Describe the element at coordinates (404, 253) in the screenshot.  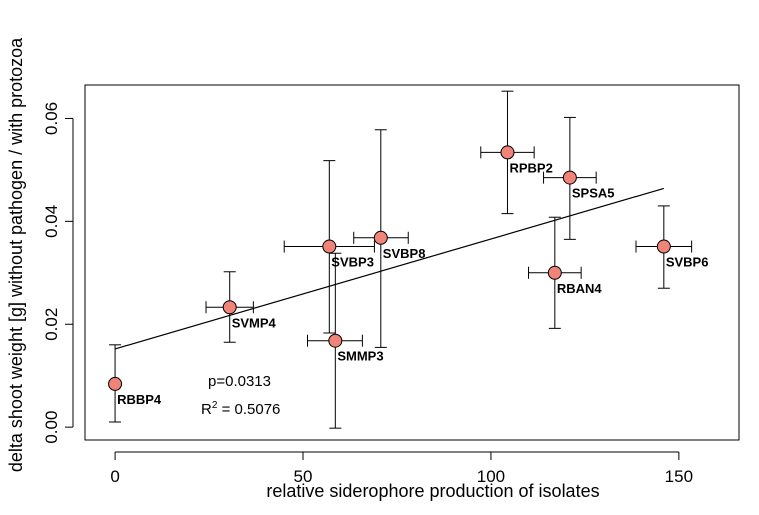
I see `point-label: SVBP8` at that location.